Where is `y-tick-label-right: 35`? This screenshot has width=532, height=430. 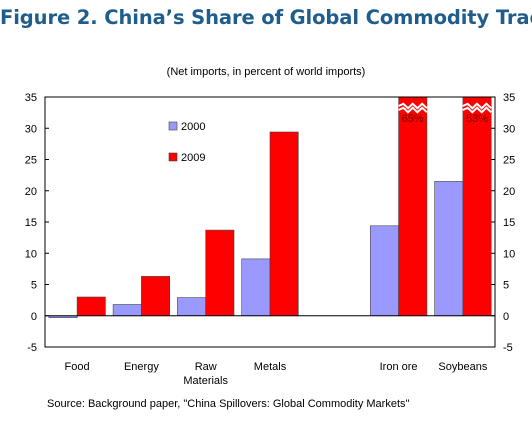 y-tick-label-right: 35 is located at coordinates (509, 98).